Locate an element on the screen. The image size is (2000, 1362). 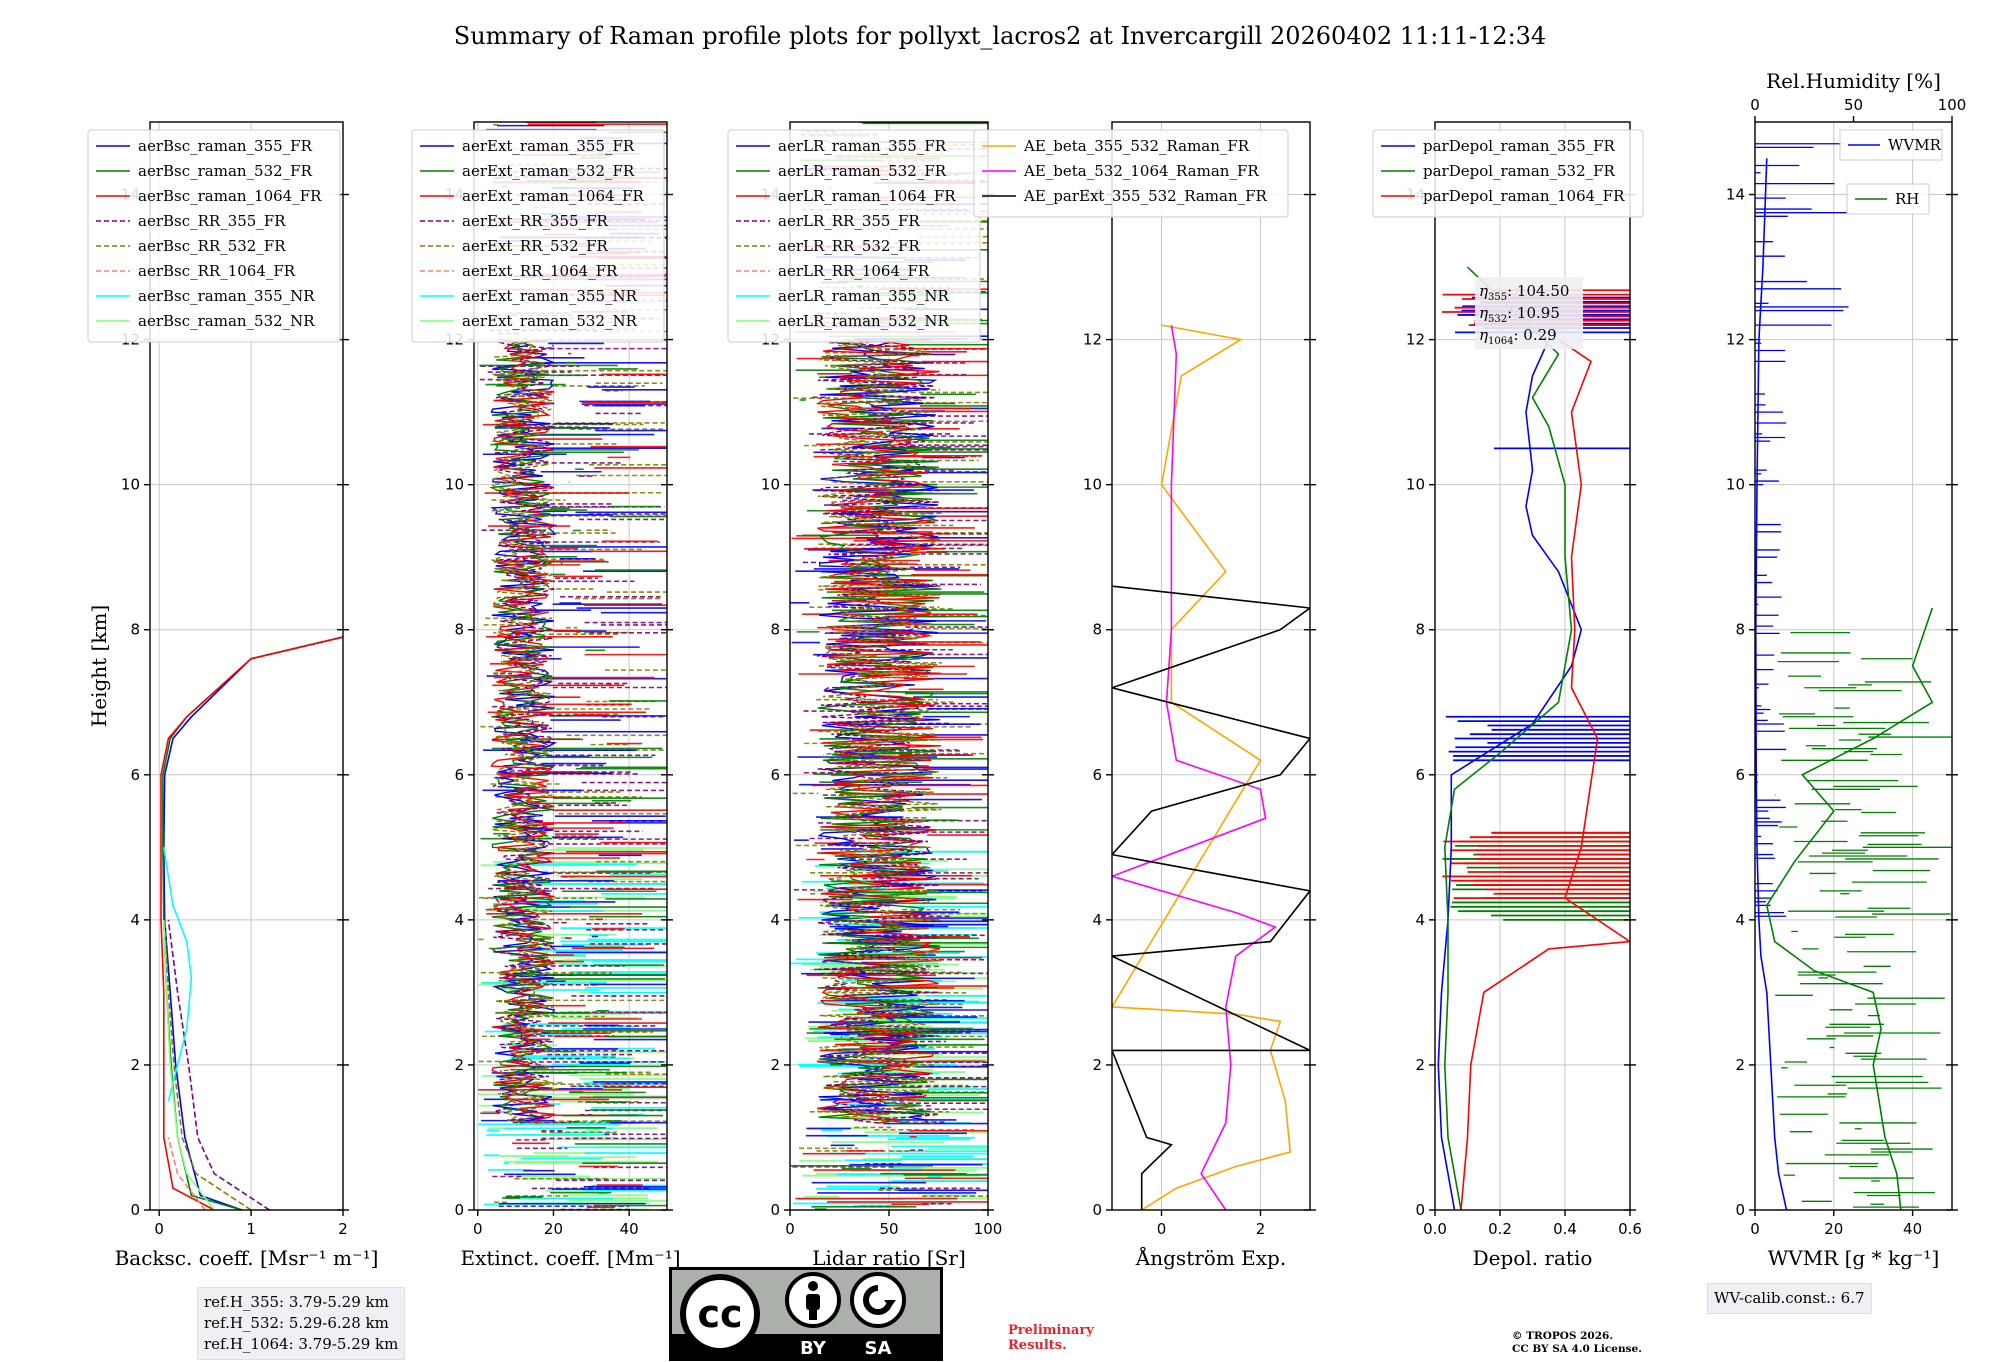
eta-text: : 0.29 is located at coordinates (1534, 335).